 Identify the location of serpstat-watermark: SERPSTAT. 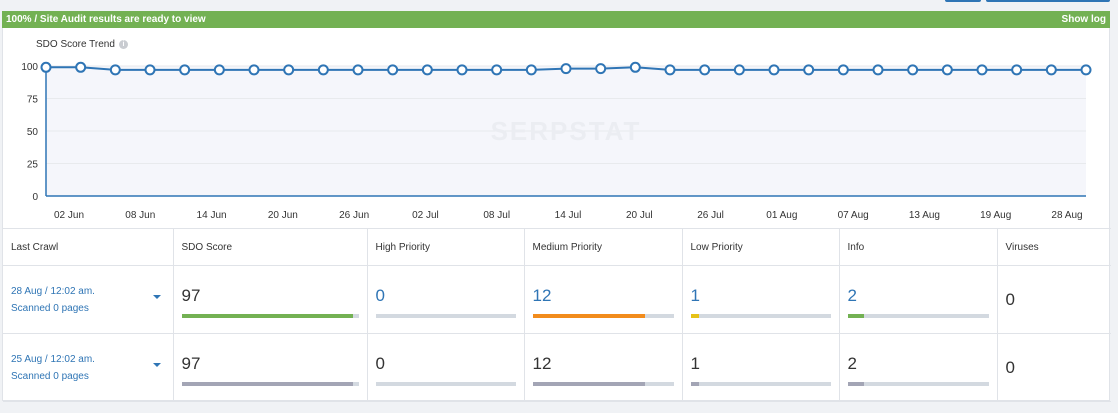
(566, 131).